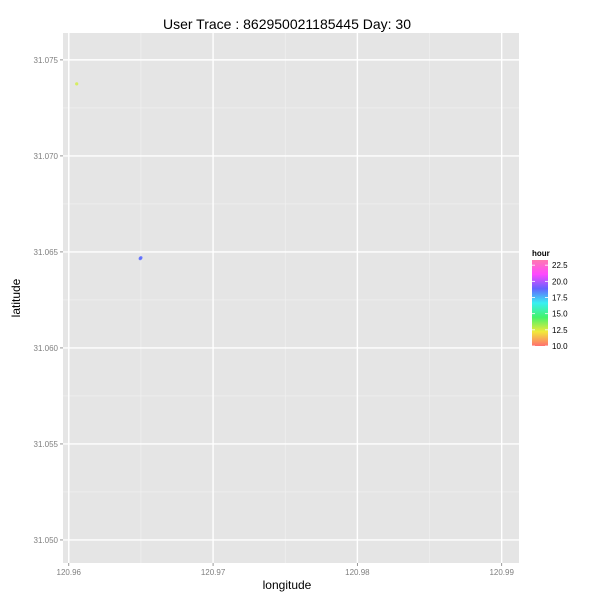  Describe the element at coordinates (560, 281) in the screenshot. I see `legend-label: 20.0` at that location.